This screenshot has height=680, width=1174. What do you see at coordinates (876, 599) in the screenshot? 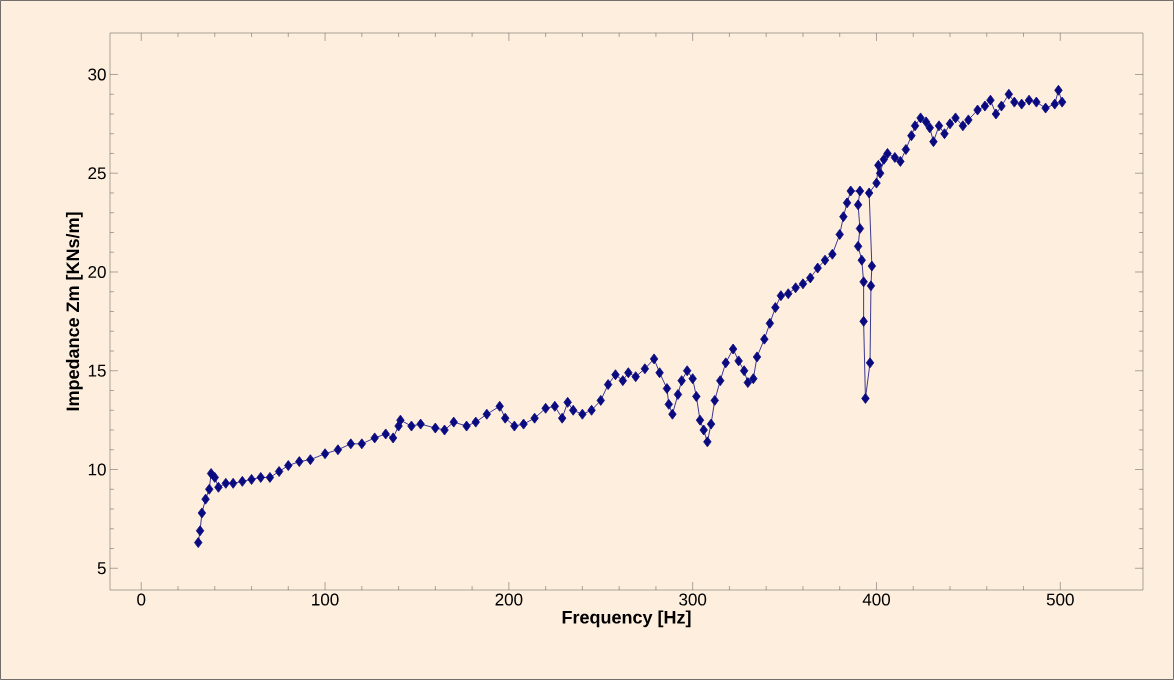
I see `x-tick-label: 400` at bounding box center [876, 599].